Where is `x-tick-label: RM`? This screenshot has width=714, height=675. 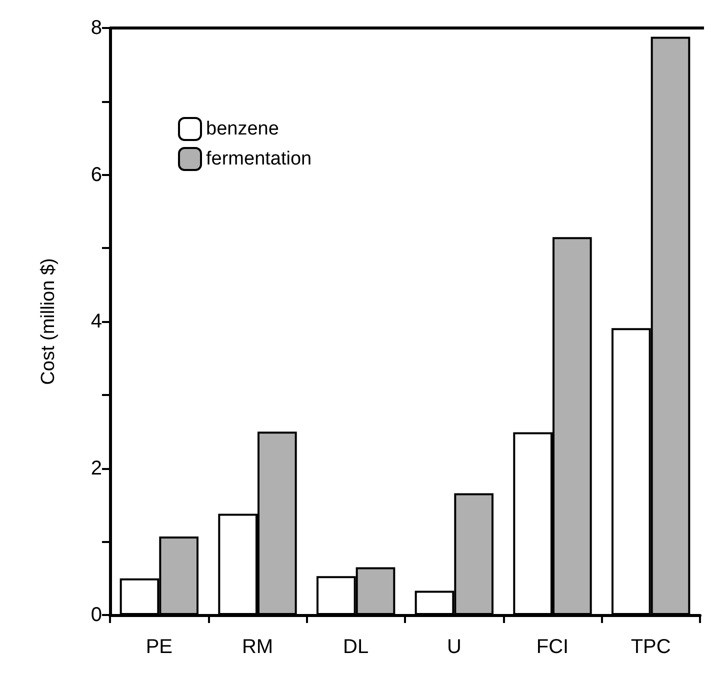
x-tick-label: RM is located at coordinates (258, 647).